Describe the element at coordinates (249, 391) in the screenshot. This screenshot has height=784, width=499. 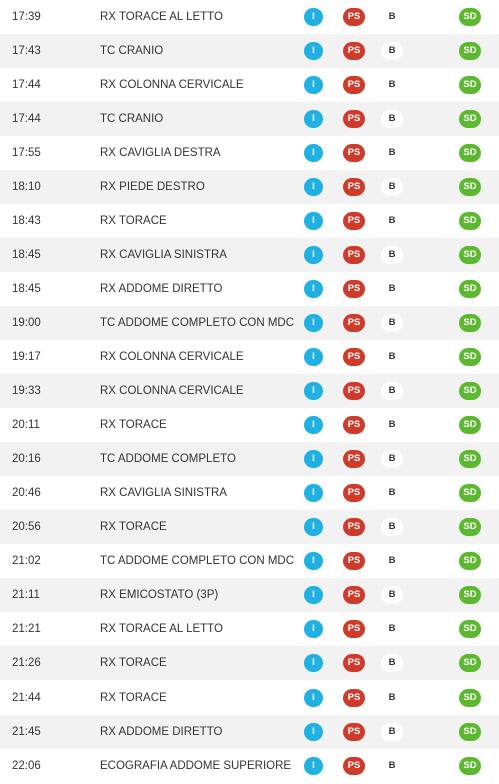
I see `table-row: 19:33 RX COLONNA CERVICALE I PS B SD` at that location.